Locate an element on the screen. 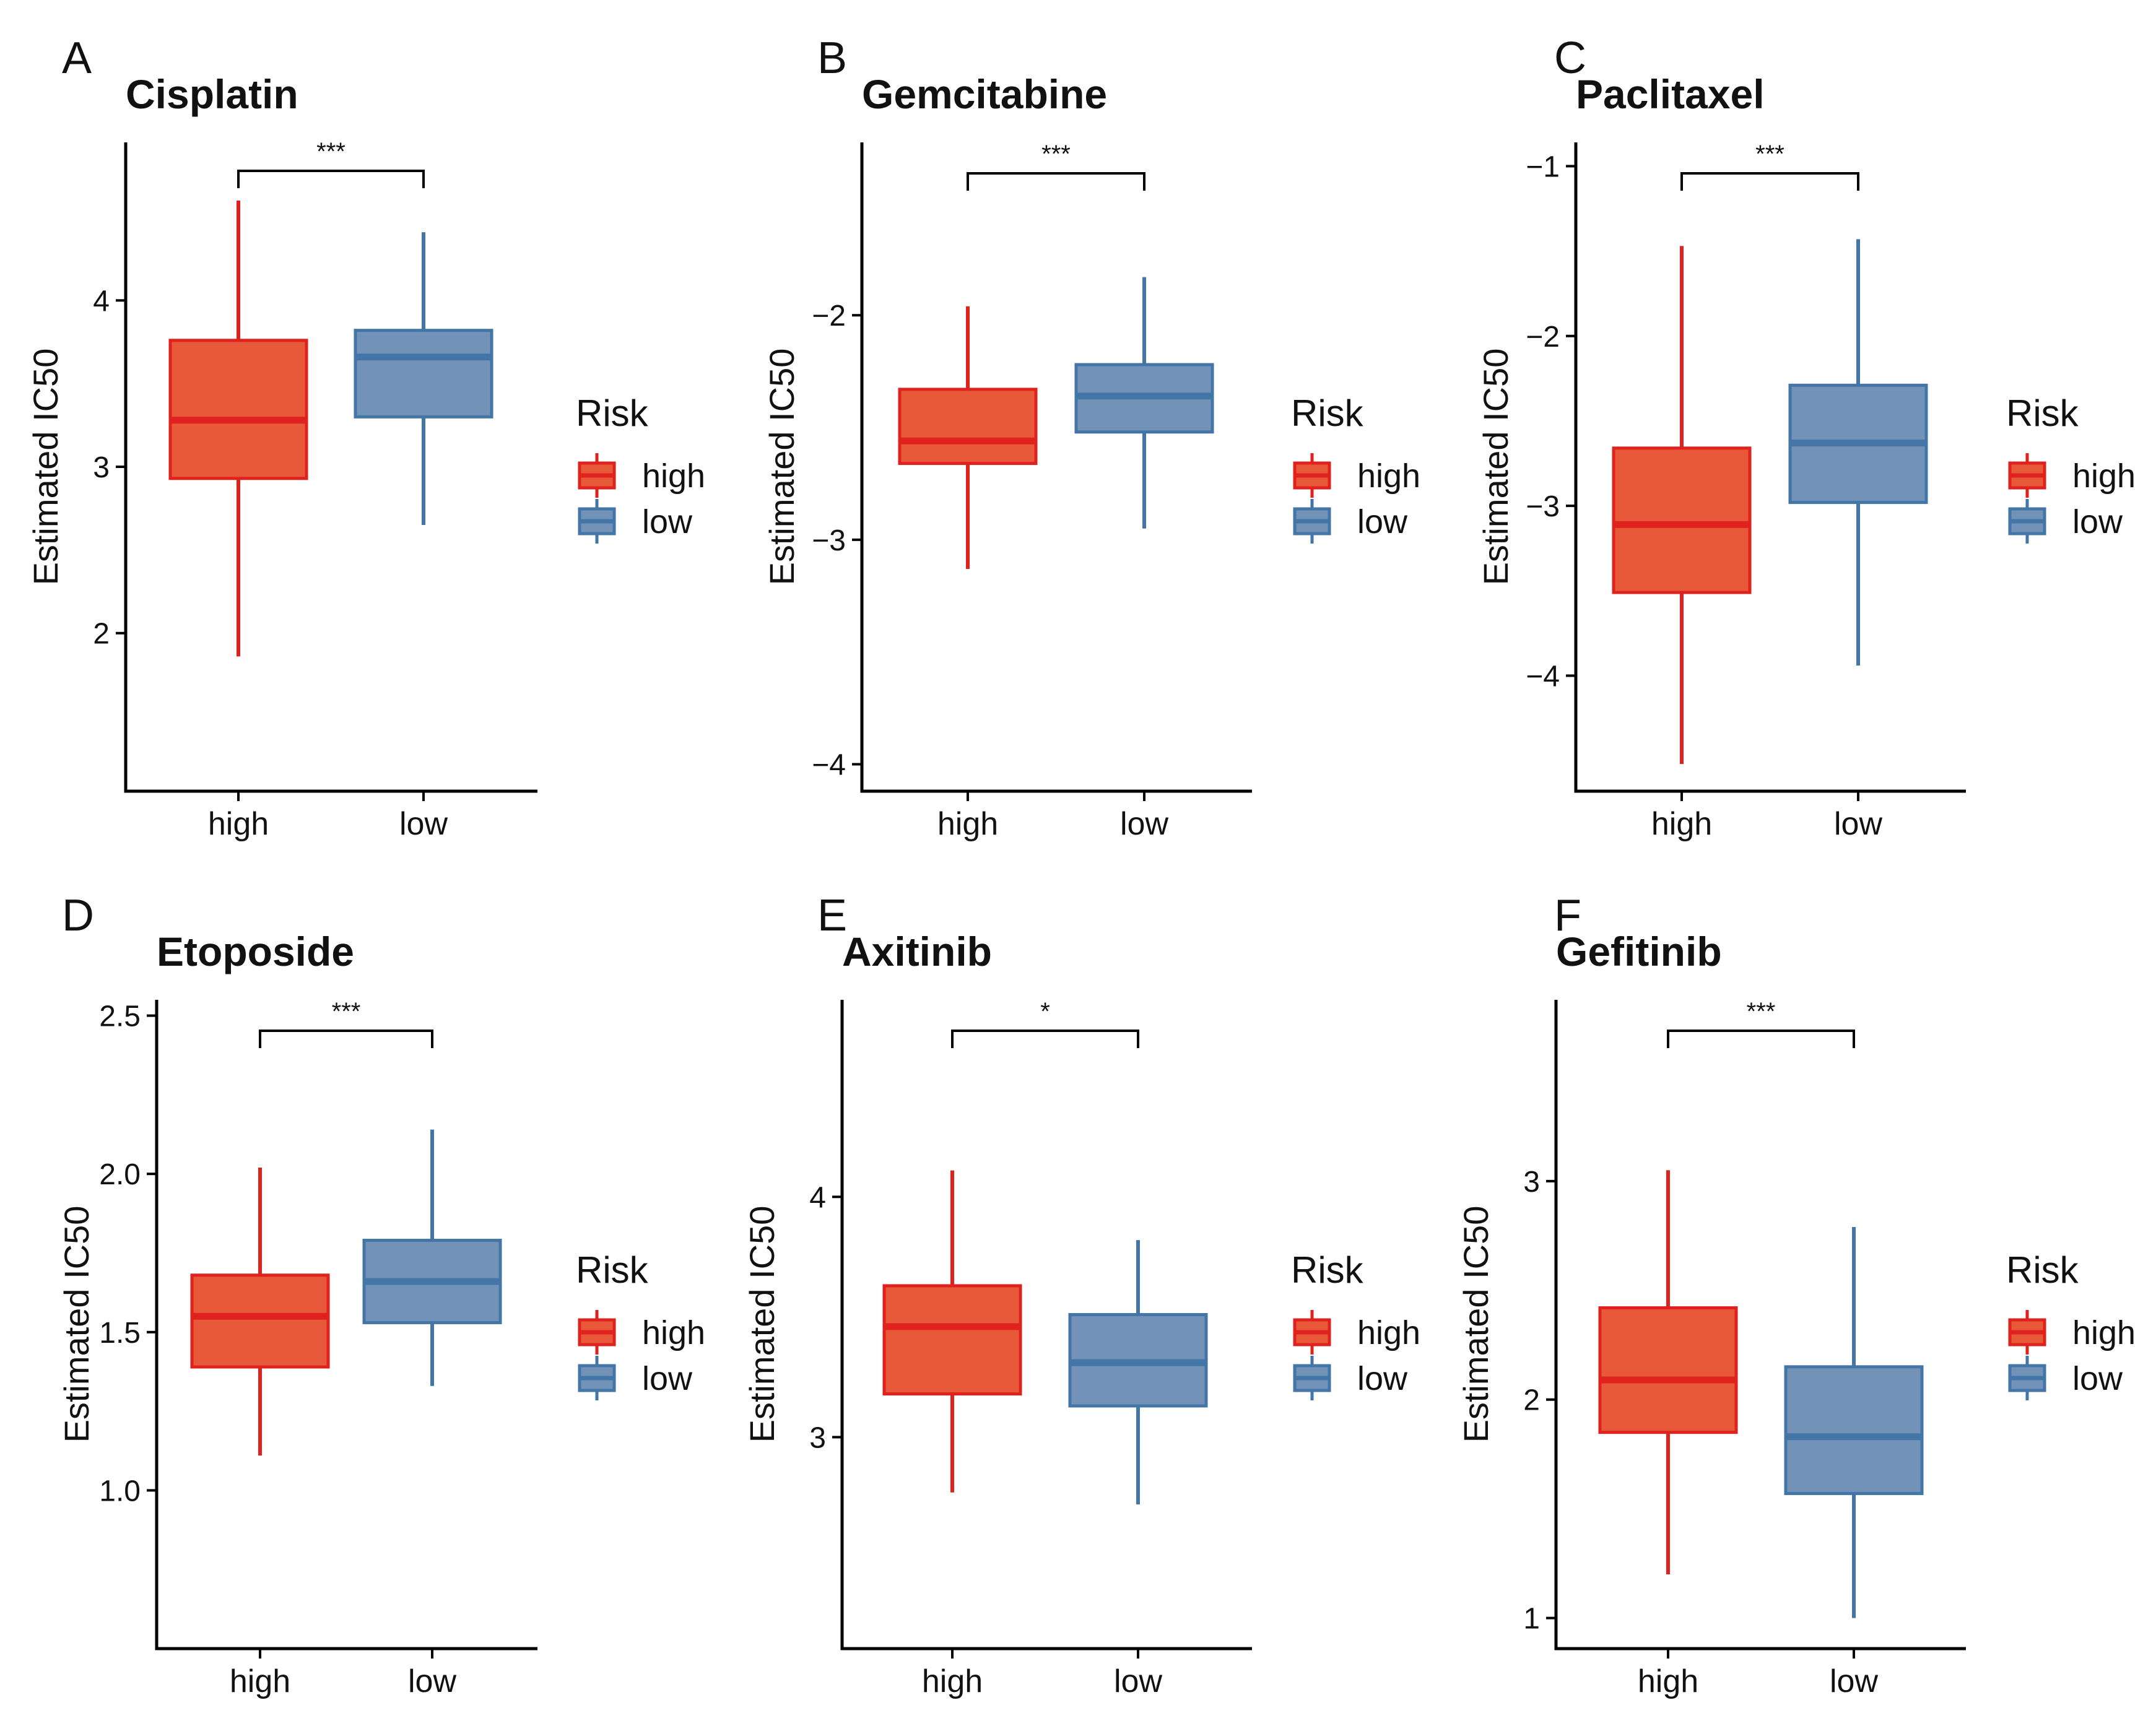 The image size is (2156, 1713). chart-title: Gefitinib is located at coordinates (1639, 951).